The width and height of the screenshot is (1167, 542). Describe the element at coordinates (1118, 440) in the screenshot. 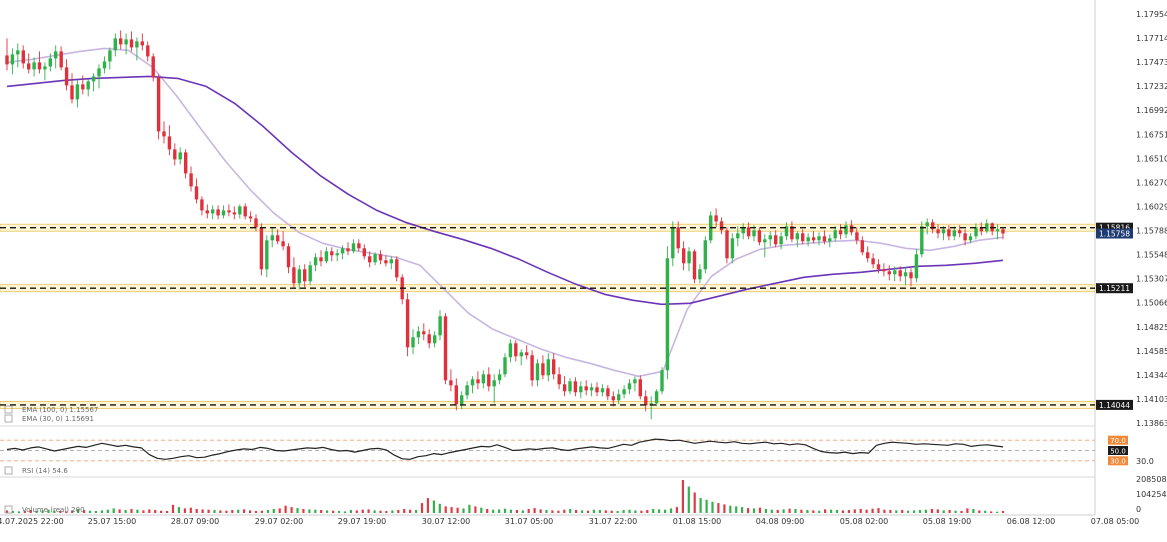

I see `rsi-level-tag-bg` at that location.